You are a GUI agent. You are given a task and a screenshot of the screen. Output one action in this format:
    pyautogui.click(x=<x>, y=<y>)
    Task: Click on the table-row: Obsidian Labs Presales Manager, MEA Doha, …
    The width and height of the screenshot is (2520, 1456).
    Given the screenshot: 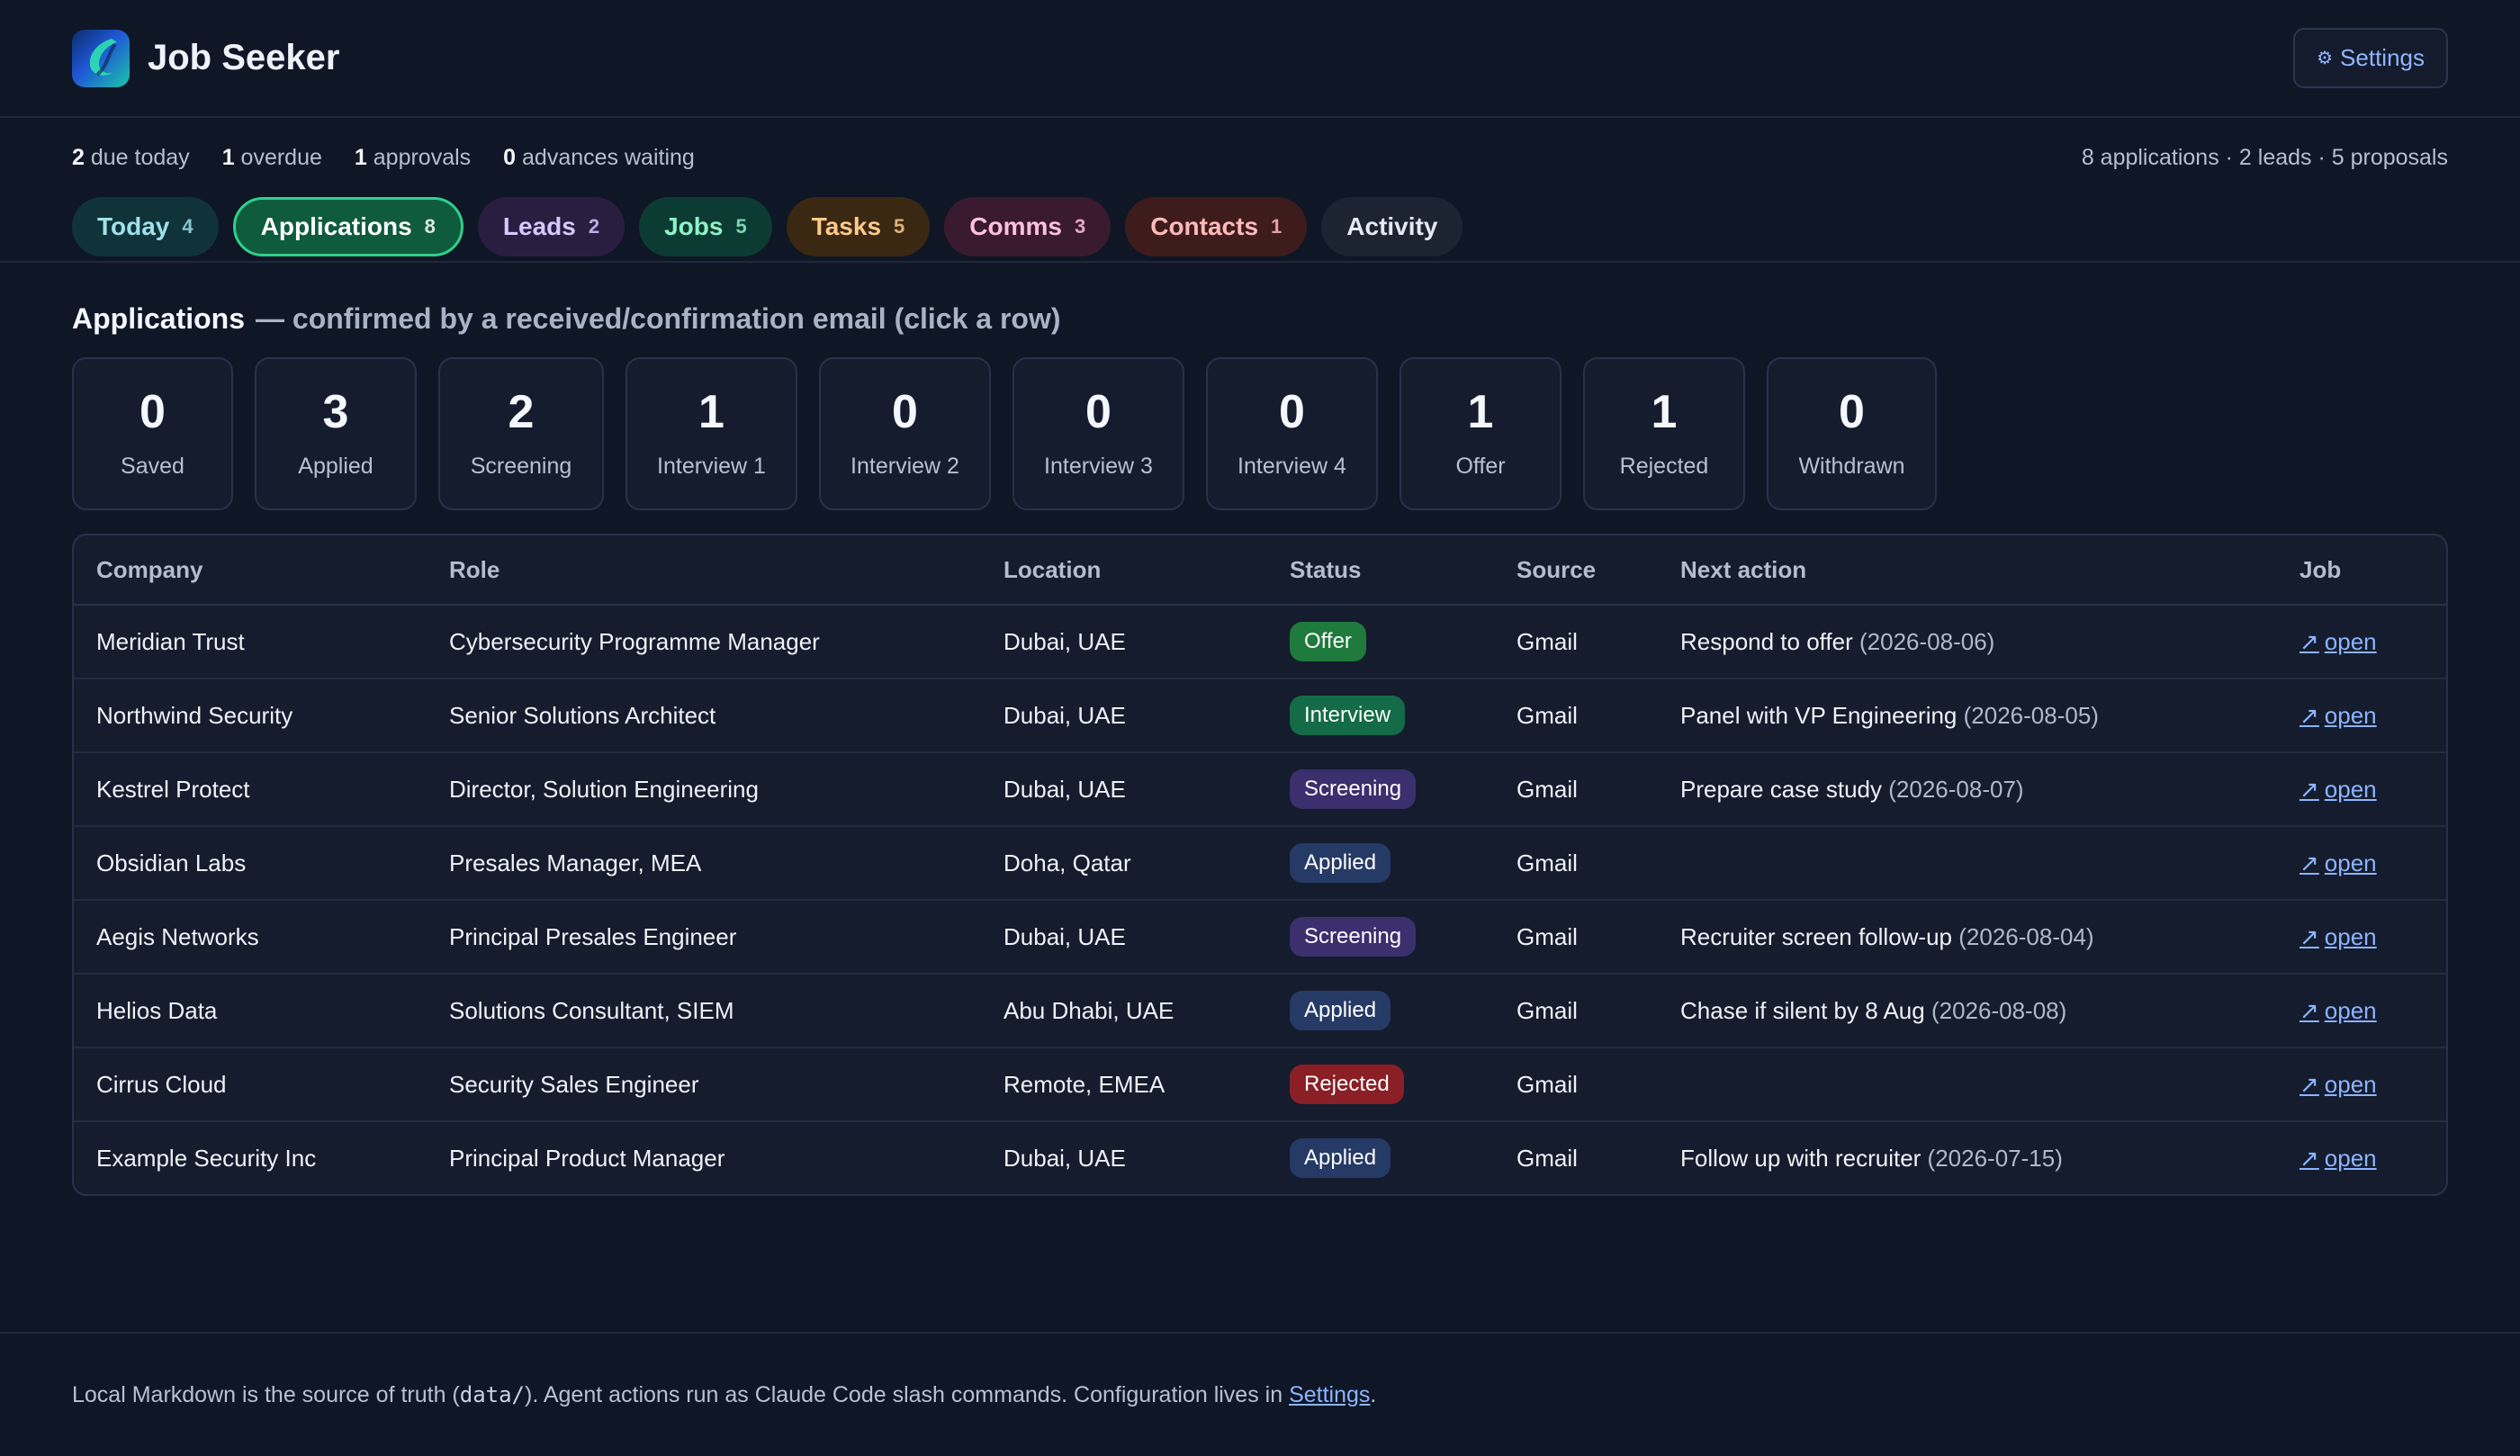 What is the action you would take?
    pyautogui.click(x=1260, y=863)
    